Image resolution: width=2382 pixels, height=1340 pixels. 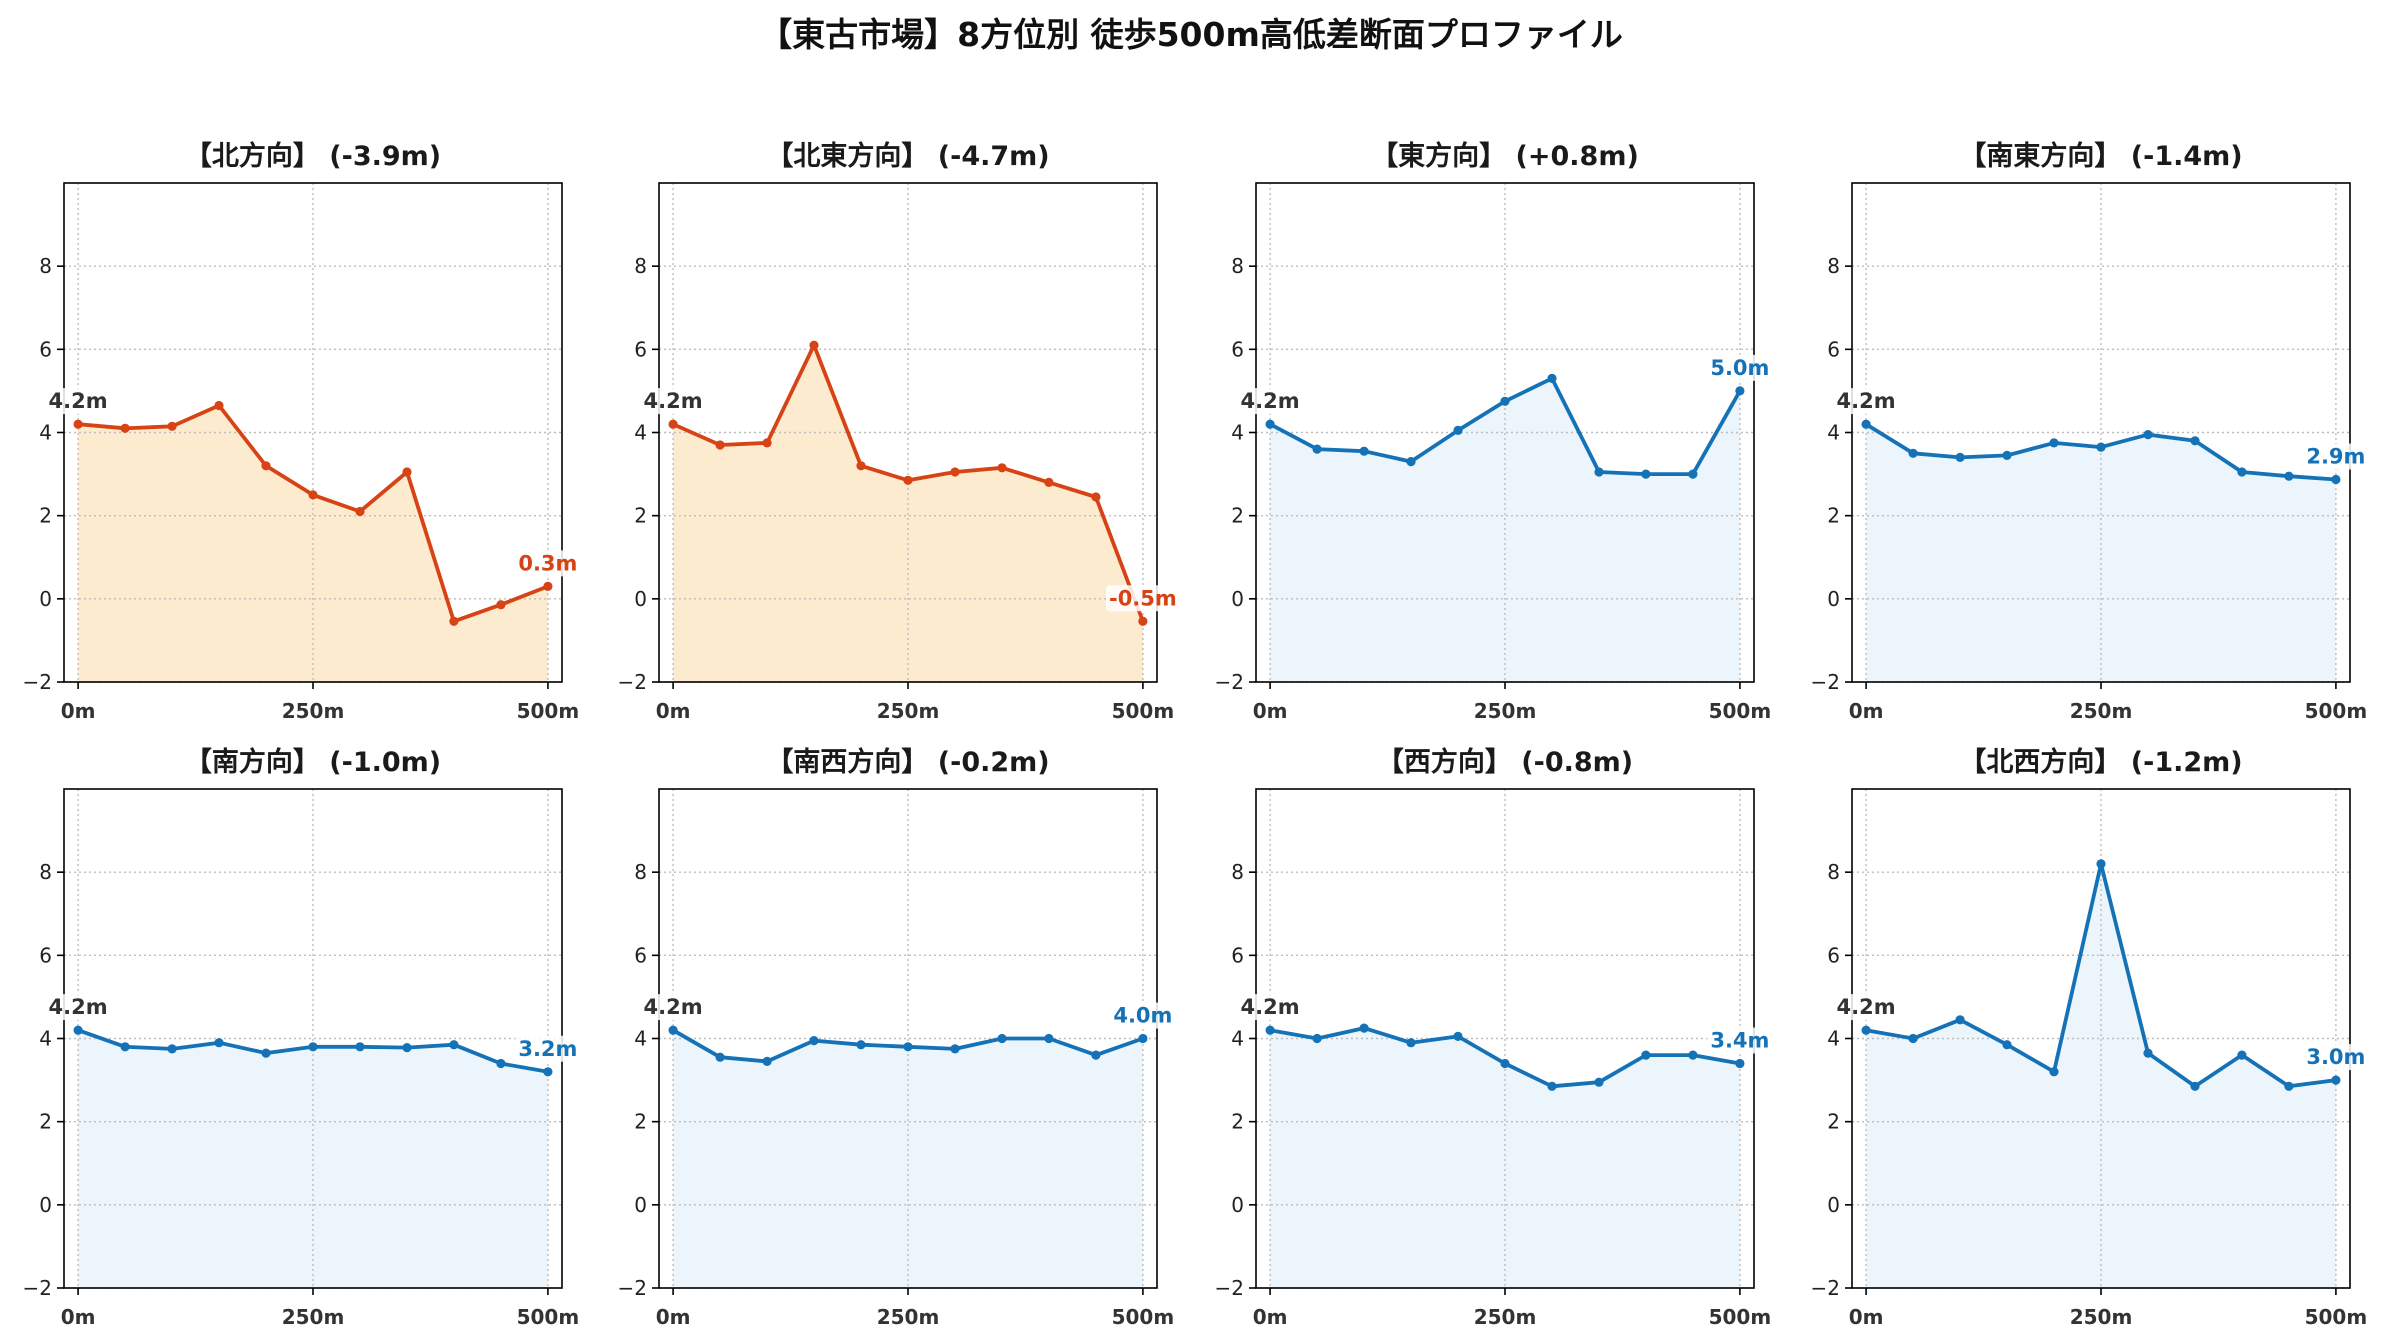 I want to click on elevation-subplot: −2 0 2 4 6 8 0m 250m 500m 【北方向】 (-3.9m) 4.2m 0.3m, so click(x=302, y=431).